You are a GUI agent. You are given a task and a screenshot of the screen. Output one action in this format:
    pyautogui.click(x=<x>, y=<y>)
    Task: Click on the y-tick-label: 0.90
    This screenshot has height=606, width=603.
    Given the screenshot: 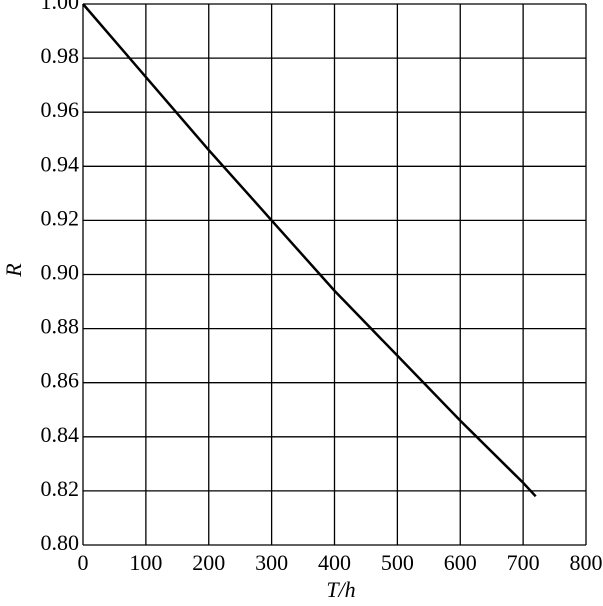 What is the action you would take?
    pyautogui.click(x=60, y=272)
    